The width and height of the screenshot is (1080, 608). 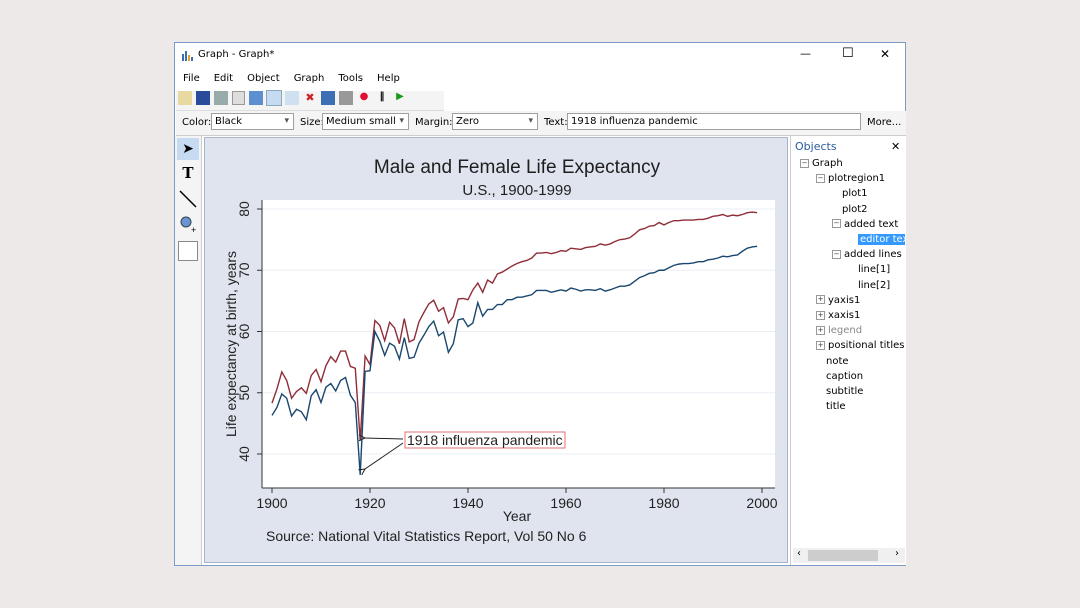 What do you see at coordinates (221, 98) in the screenshot?
I see `print-icon` at bounding box center [221, 98].